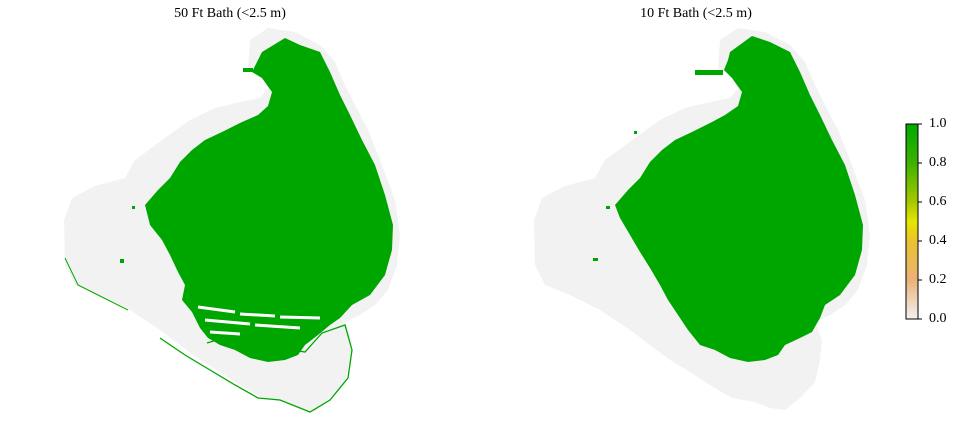 This screenshot has width=970, height=443. Describe the element at coordinates (635, 132) in the screenshot. I see `marsh-patch-10ft` at that location.